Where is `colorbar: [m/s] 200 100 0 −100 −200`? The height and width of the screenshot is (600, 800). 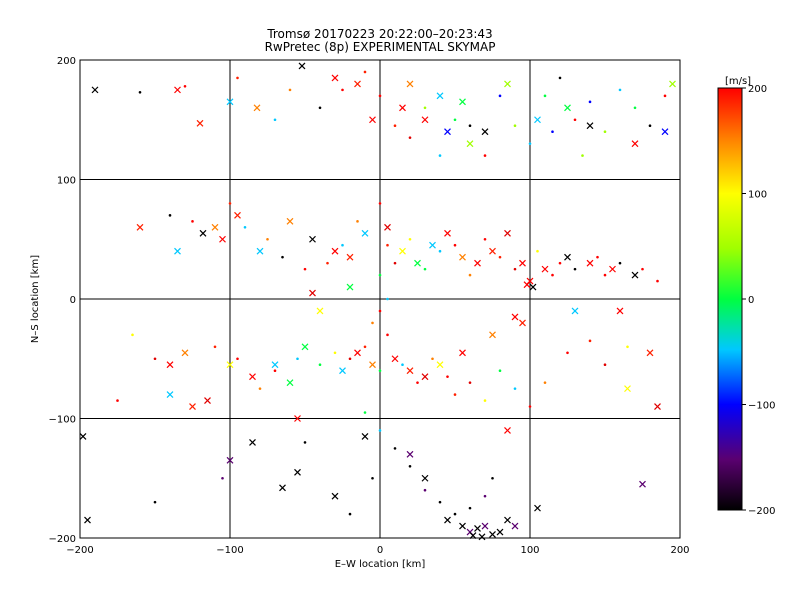 colorbar: [m/s] 200 100 0 −100 −200 is located at coordinates (746, 296).